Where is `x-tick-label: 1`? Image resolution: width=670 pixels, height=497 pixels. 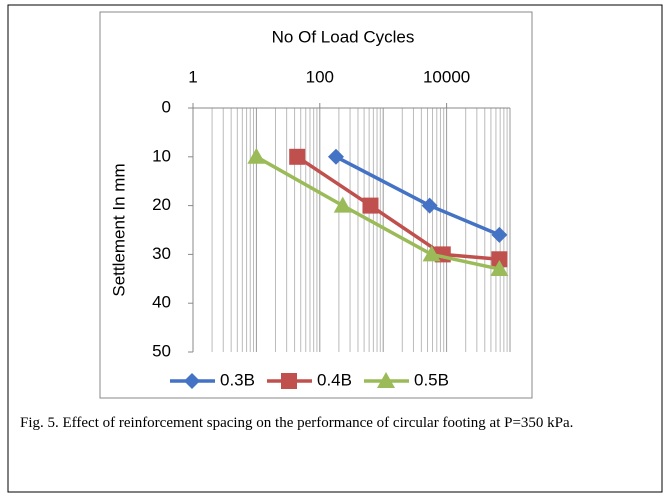 x-tick-label: 1 is located at coordinates (192, 76).